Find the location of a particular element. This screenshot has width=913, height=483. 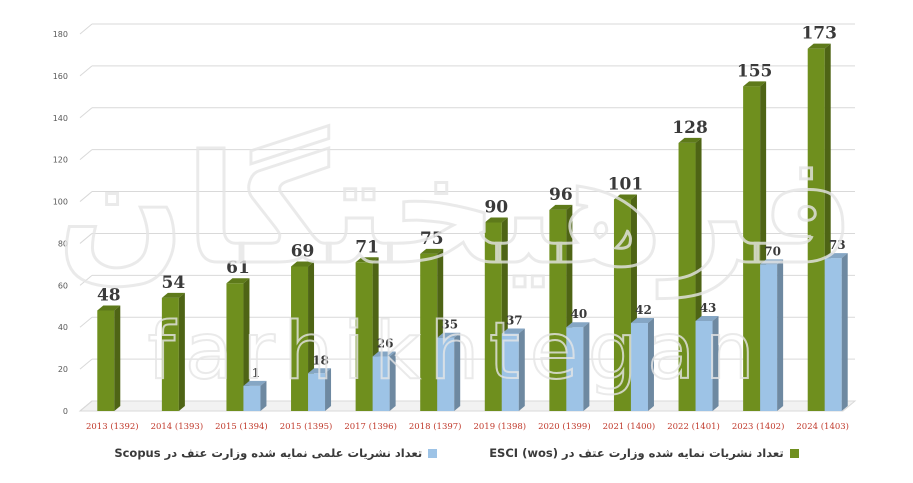

y-tick-label: 60 is located at coordinates (63, 285).